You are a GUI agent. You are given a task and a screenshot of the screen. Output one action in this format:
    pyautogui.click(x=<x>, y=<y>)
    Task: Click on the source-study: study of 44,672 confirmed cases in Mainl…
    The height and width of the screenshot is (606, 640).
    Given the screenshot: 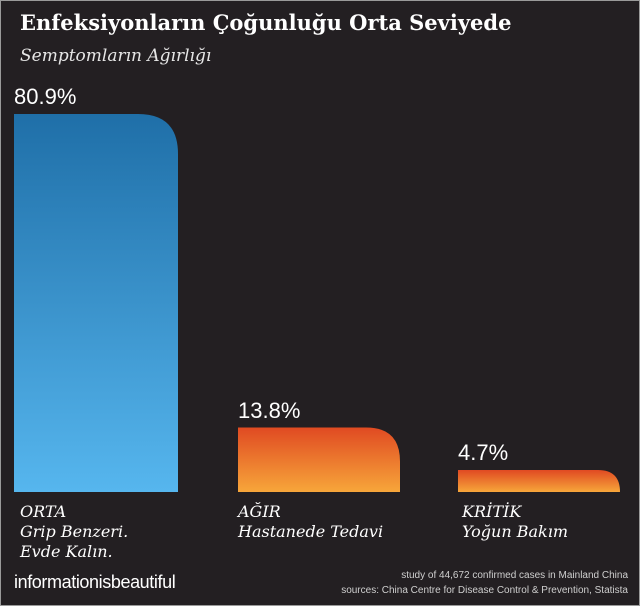 What is the action you would take?
    pyautogui.click(x=514, y=575)
    